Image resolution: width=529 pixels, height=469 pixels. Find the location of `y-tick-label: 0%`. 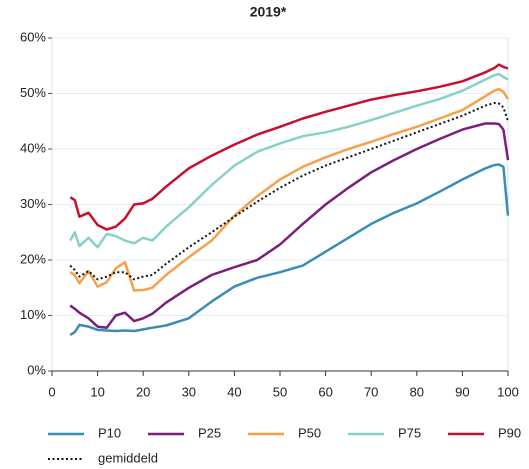

y-tick-label: 0% is located at coordinates (36, 369).